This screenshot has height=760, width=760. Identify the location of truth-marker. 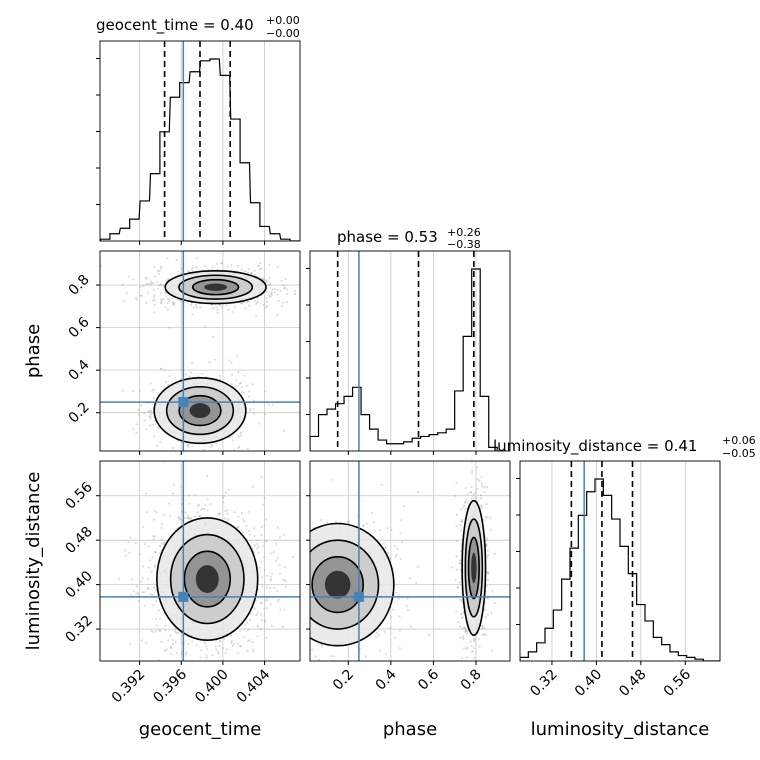
(358, 596).